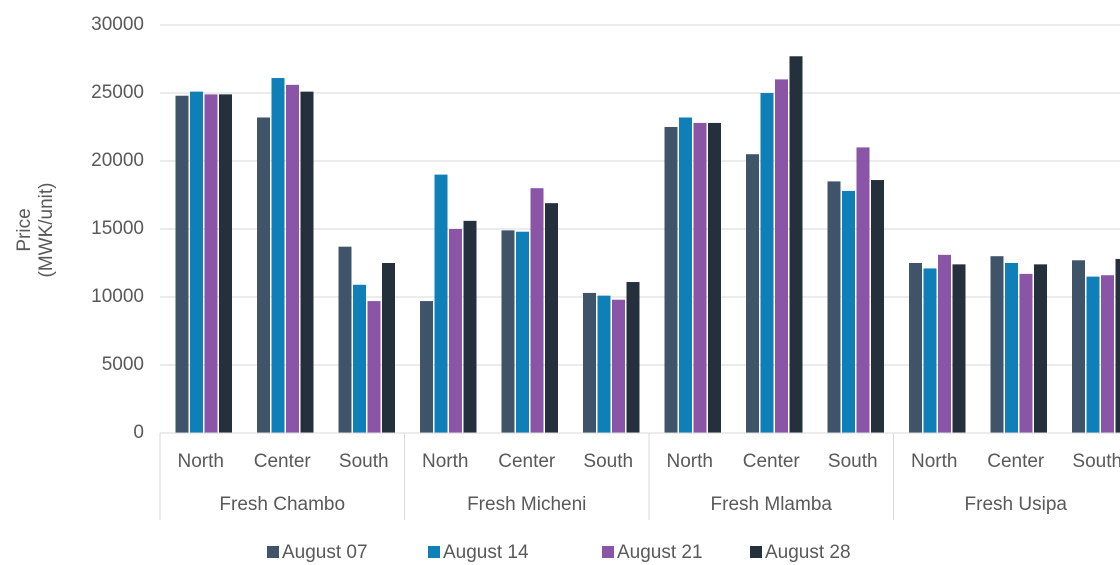 The height and width of the screenshot is (565, 1120). What do you see at coordinates (808, 552) in the screenshot?
I see `legend-label: August 28` at bounding box center [808, 552].